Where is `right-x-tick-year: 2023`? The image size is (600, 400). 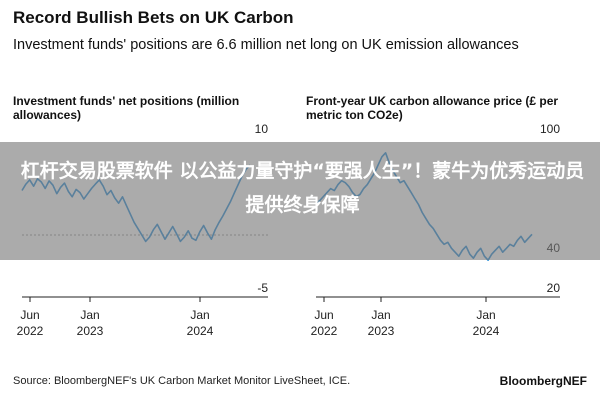
right-x-tick-year: 2023 is located at coordinates (381, 331).